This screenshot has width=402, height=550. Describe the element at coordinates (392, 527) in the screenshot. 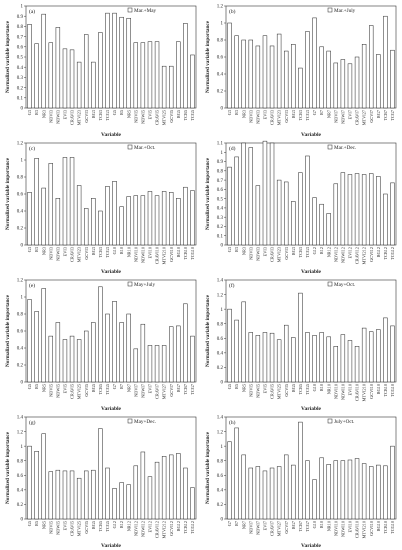

I see `x-tick-label: TCG10` at that location.